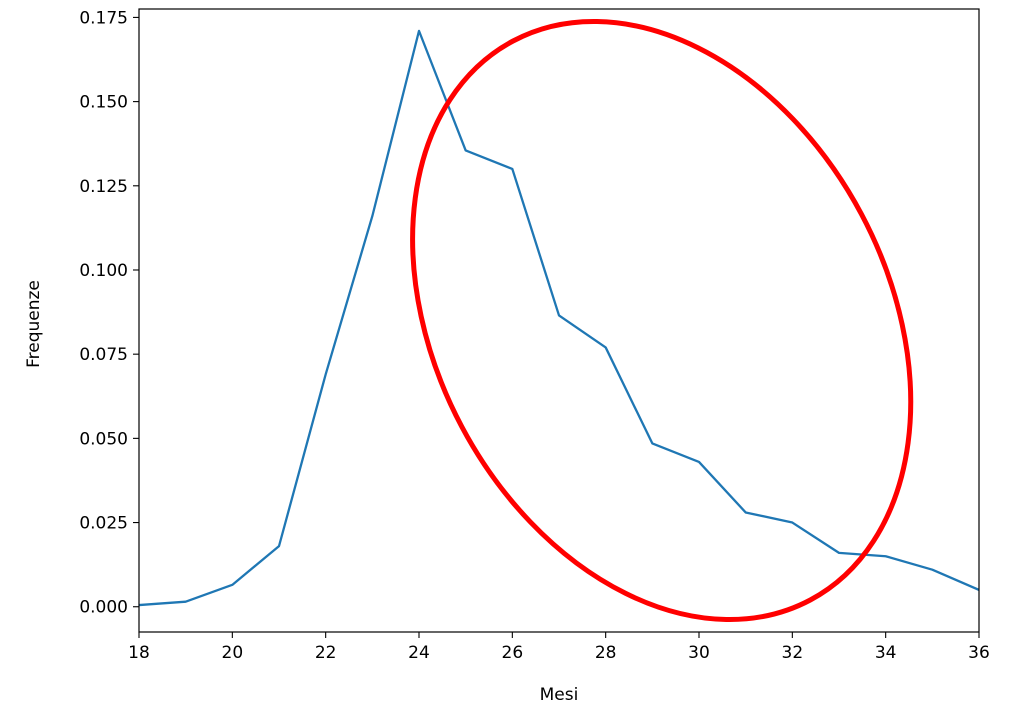 The height and width of the screenshot is (704, 1012). What do you see at coordinates (109, 312) in the screenshot?
I see `y-axis-ticks: 0.000 0.025 0.050 0.075 0.100 0.125 0.150 0.175` at bounding box center [109, 312].